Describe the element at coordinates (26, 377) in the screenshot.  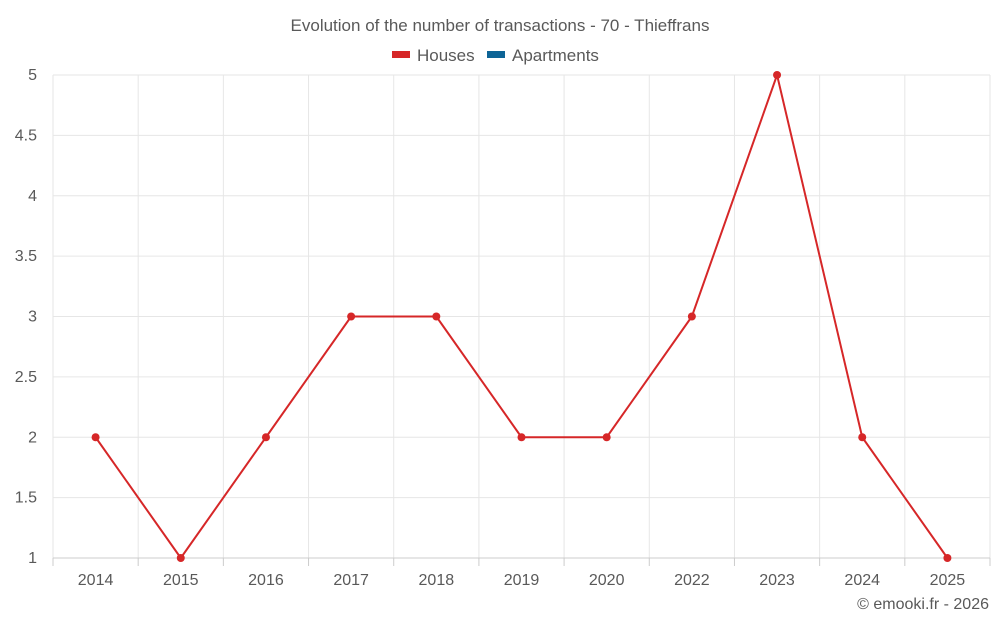
I see `y-tick-label: 2.5` at that location.